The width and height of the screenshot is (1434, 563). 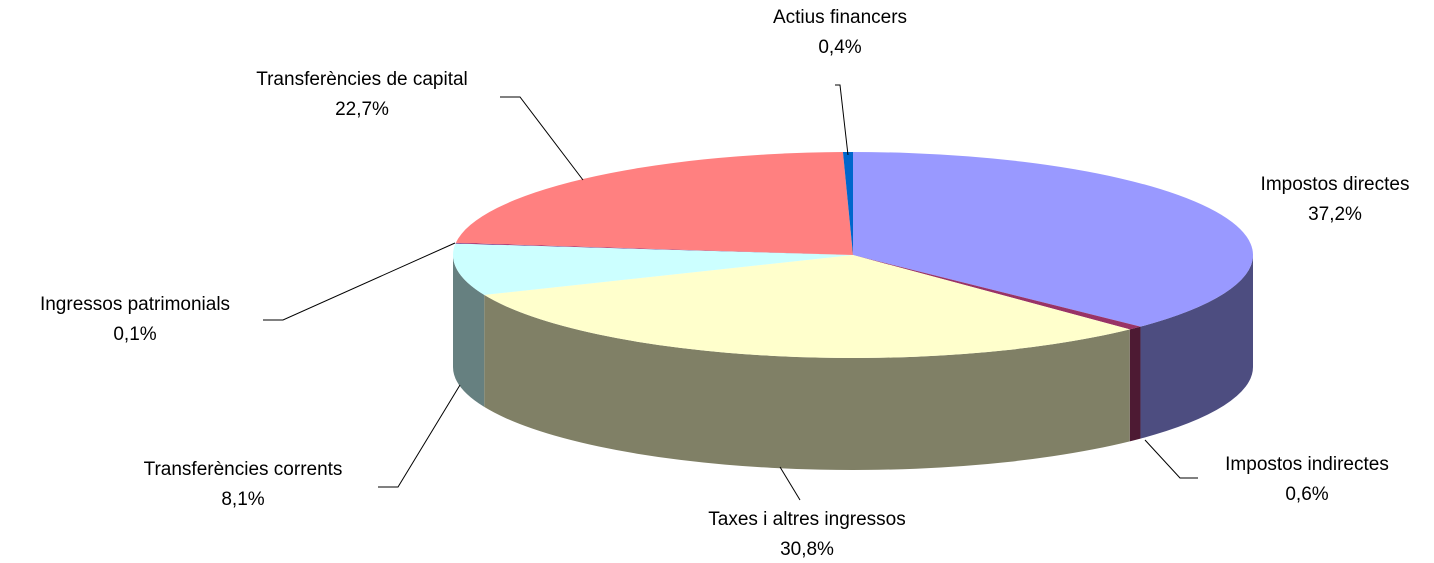 I want to click on slice-label: Transferències corrents, so click(x=243, y=469).